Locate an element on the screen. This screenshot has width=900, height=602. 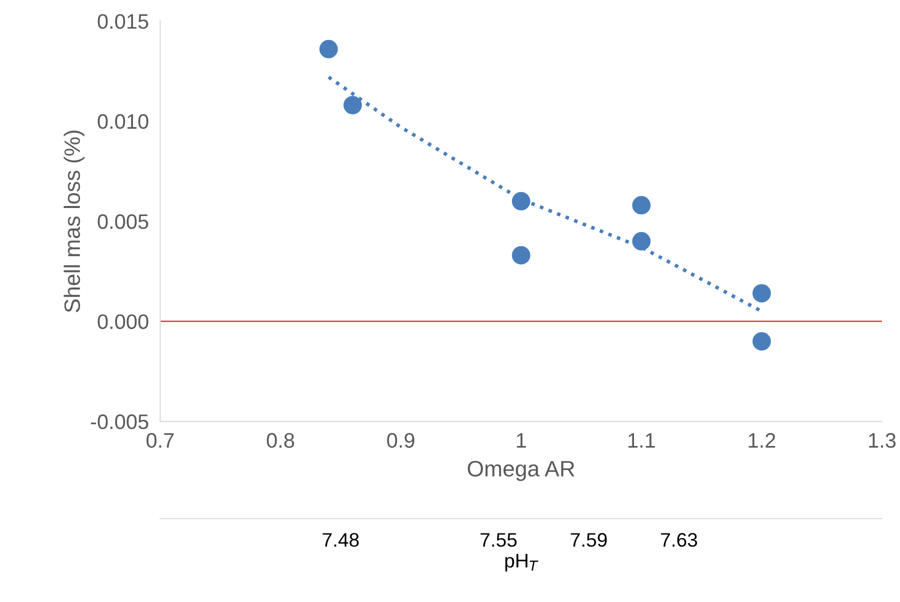
y-tick-label: 0.015 is located at coordinates (123, 21).